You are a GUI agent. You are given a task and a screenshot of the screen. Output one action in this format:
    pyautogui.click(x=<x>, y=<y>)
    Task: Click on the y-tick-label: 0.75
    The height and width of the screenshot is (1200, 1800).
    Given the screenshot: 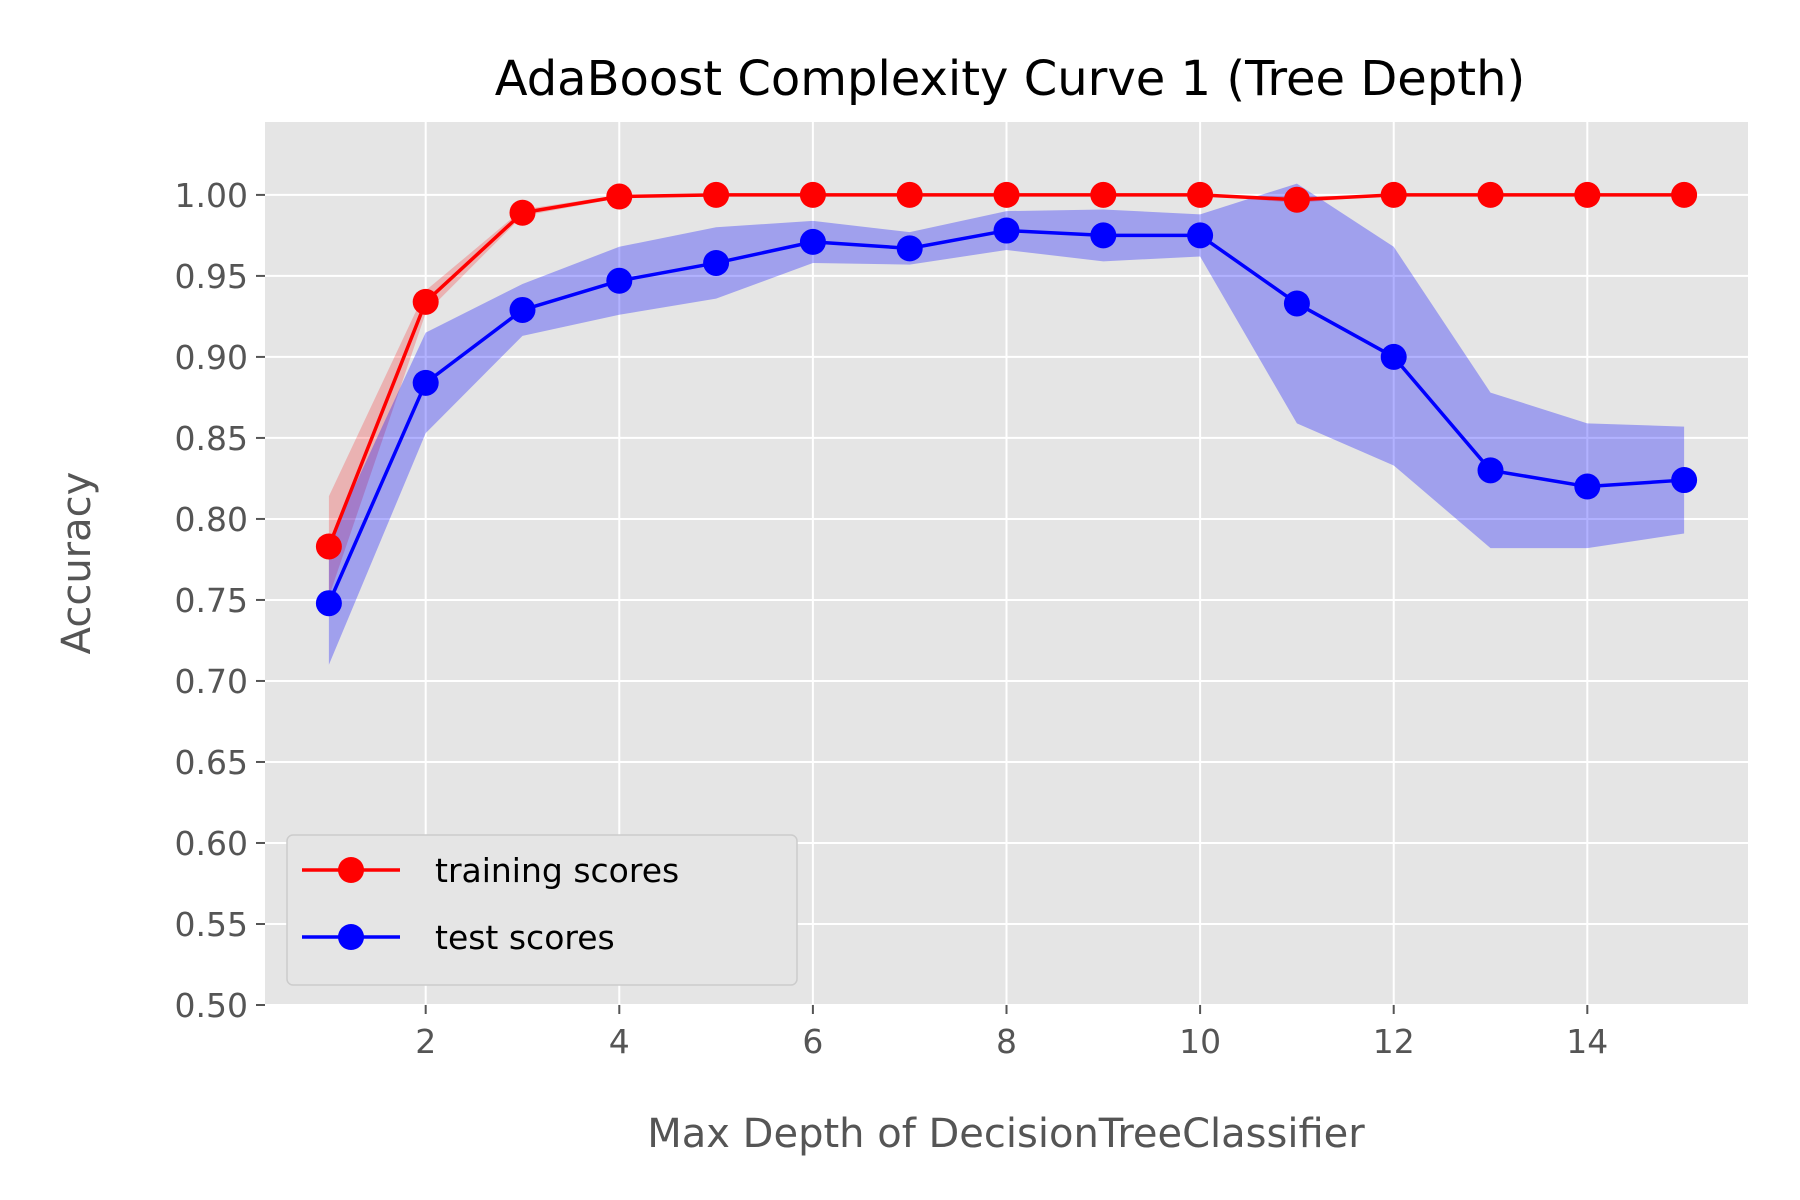 What is the action you would take?
    pyautogui.click(x=211, y=600)
    